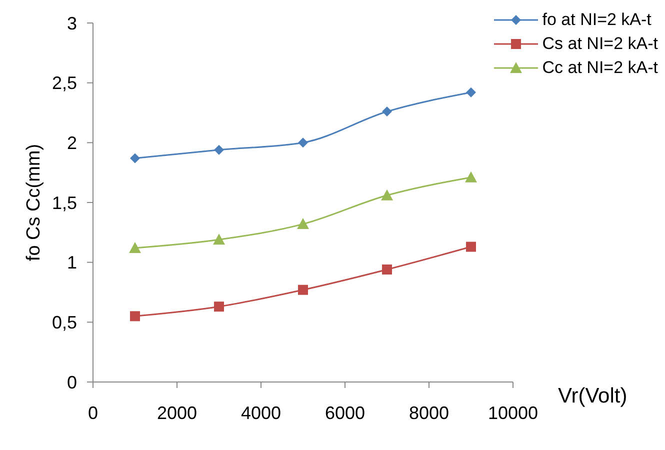 Image resolution: width=665 pixels, height=450 pixels. What do you see at coordinates (64, 83) in the screenshot?
I see `y-tick-label: 2,5` at bounding box center [64, 83].